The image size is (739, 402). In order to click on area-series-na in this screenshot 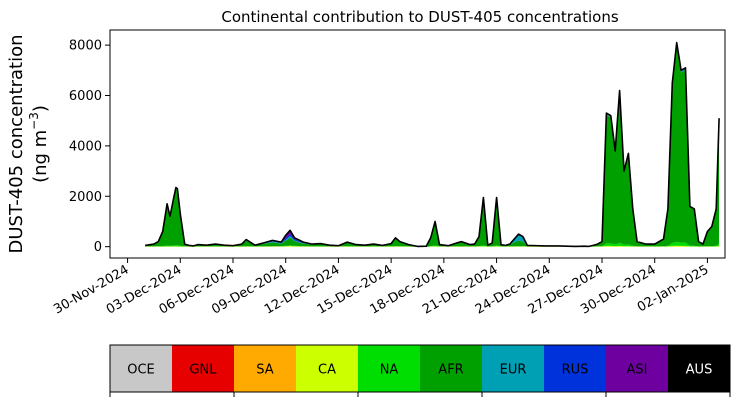, I will do `click(432, 244)`.